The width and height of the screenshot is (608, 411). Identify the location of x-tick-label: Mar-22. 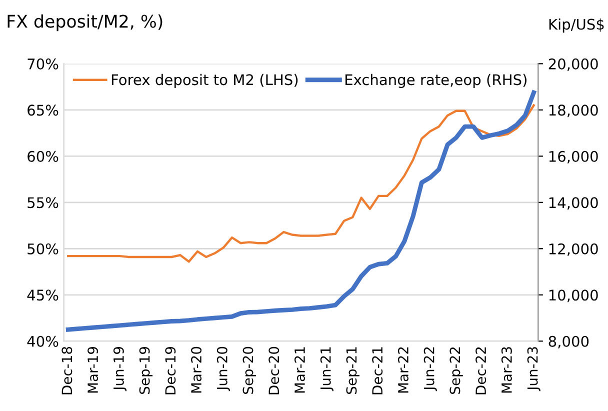
(403, 370).